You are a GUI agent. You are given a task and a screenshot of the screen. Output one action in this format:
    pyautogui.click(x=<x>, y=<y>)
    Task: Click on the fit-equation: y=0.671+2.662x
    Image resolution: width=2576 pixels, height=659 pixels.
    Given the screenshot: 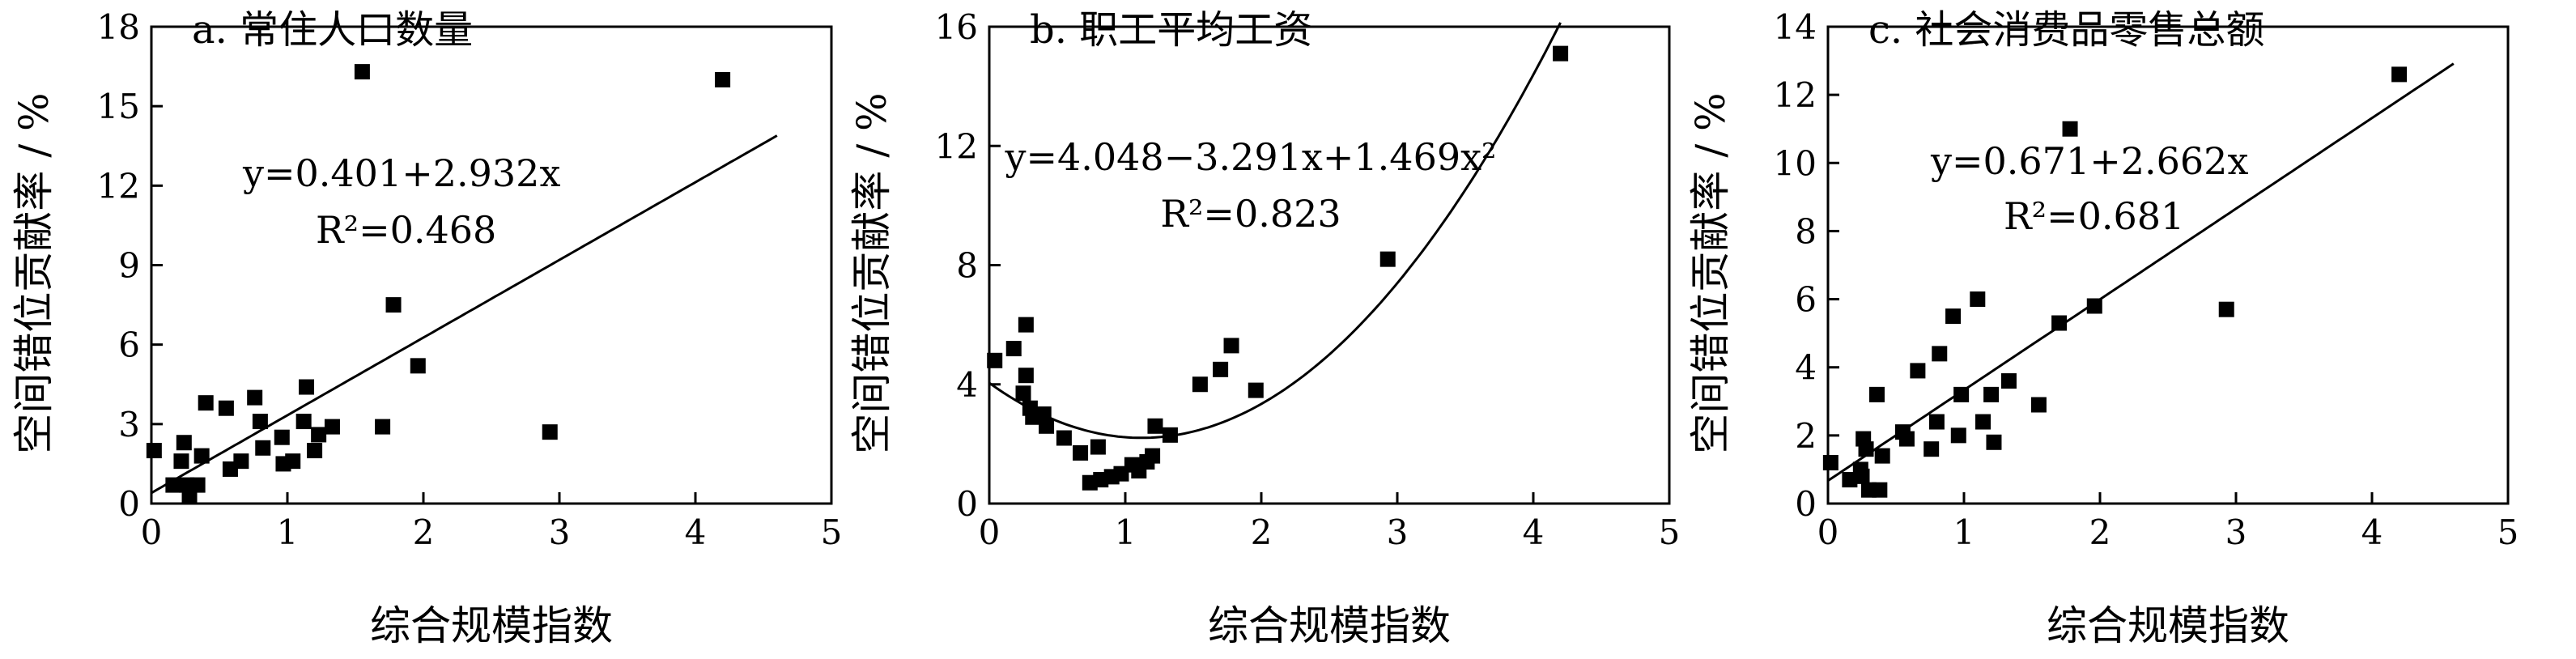 What is the action you would take?
    pyautogui.click(x=2089, y=161)
    